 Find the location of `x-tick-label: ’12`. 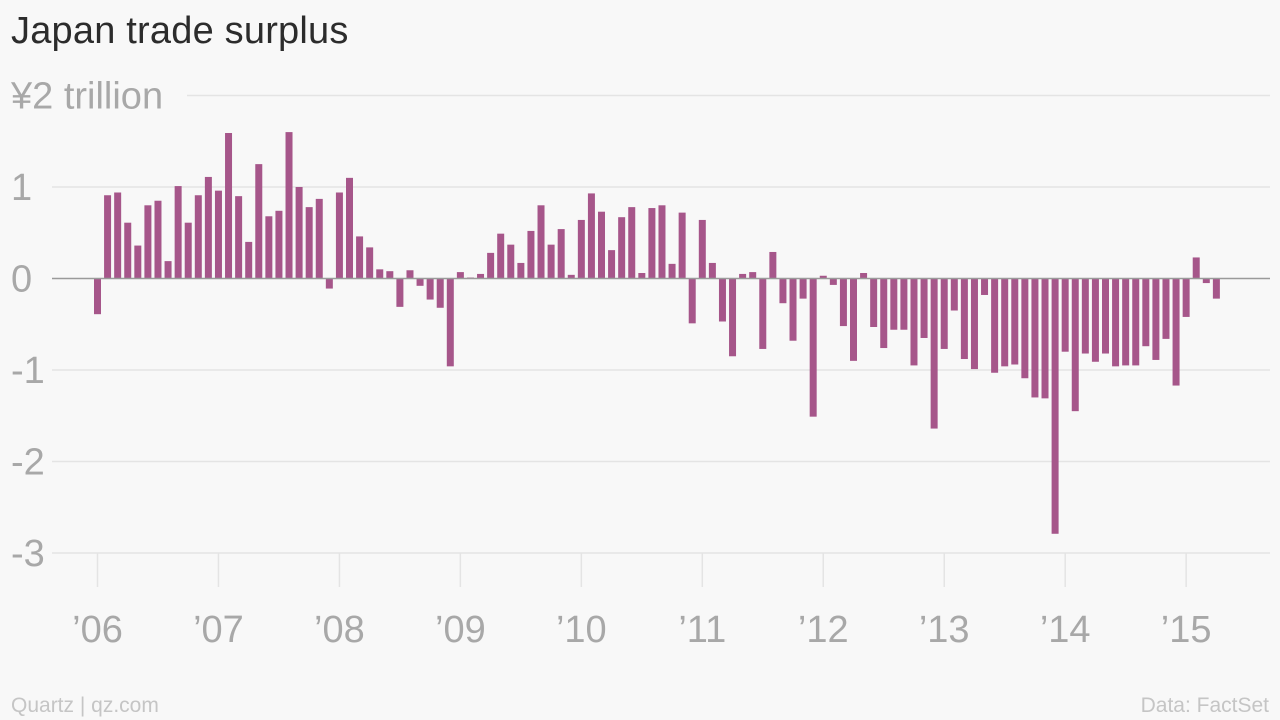

x-tick-label: ’12 is located at coordinates (823, 630).